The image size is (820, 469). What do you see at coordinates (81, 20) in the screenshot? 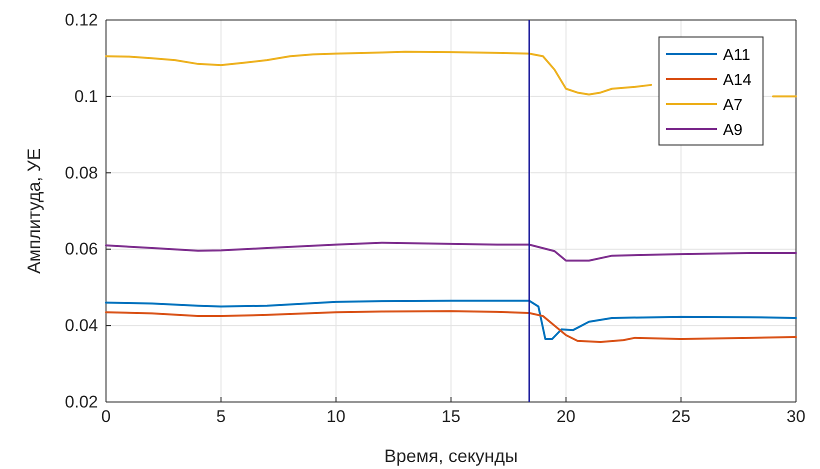
I see `y-tick-label: 0.12` at bounding box center [81, 20].